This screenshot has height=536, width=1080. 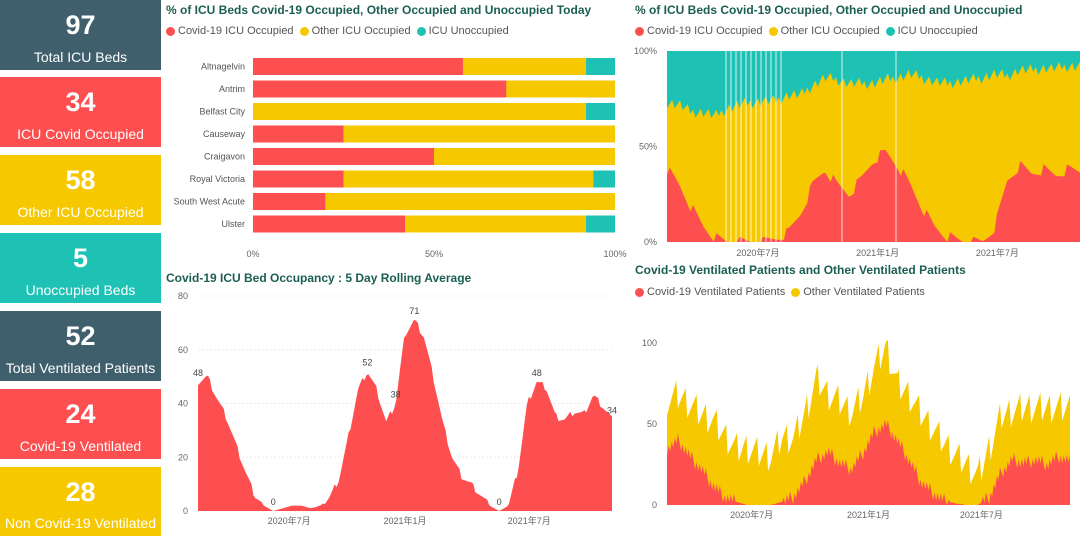 I want to click on area-covid-ventilated, so click(x=868, y=462).